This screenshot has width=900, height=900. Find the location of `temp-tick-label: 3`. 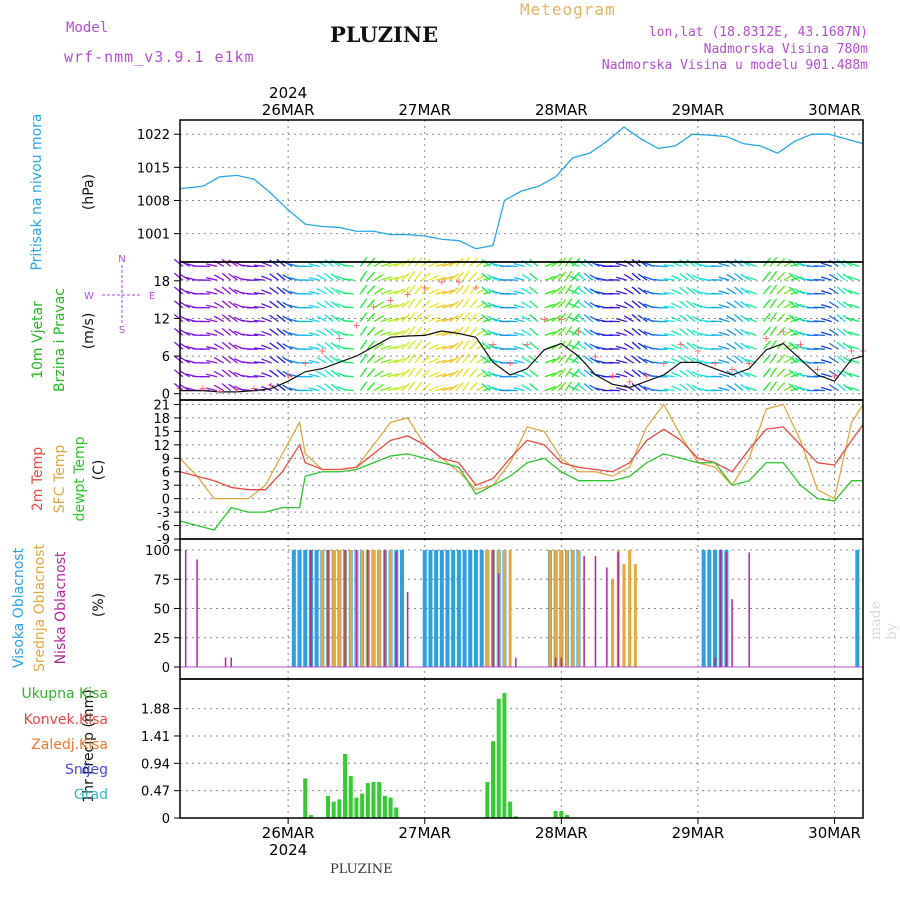

temp-tick-label: 3 is located at coordinates (166, 486).